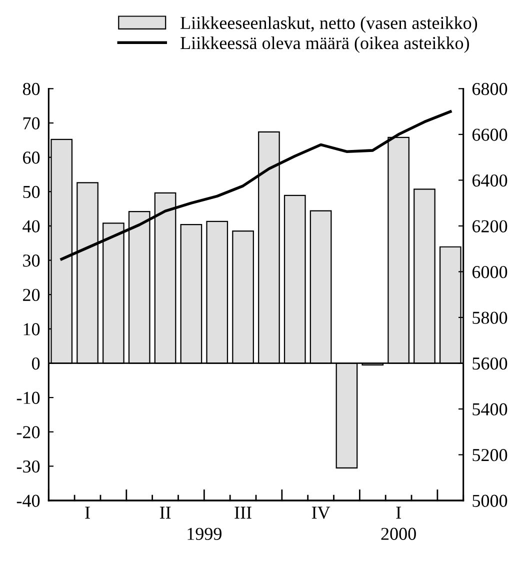 This screenshot has height=572, width=512. I want to click on y2-tick-label: 6400, so click(490, 180).